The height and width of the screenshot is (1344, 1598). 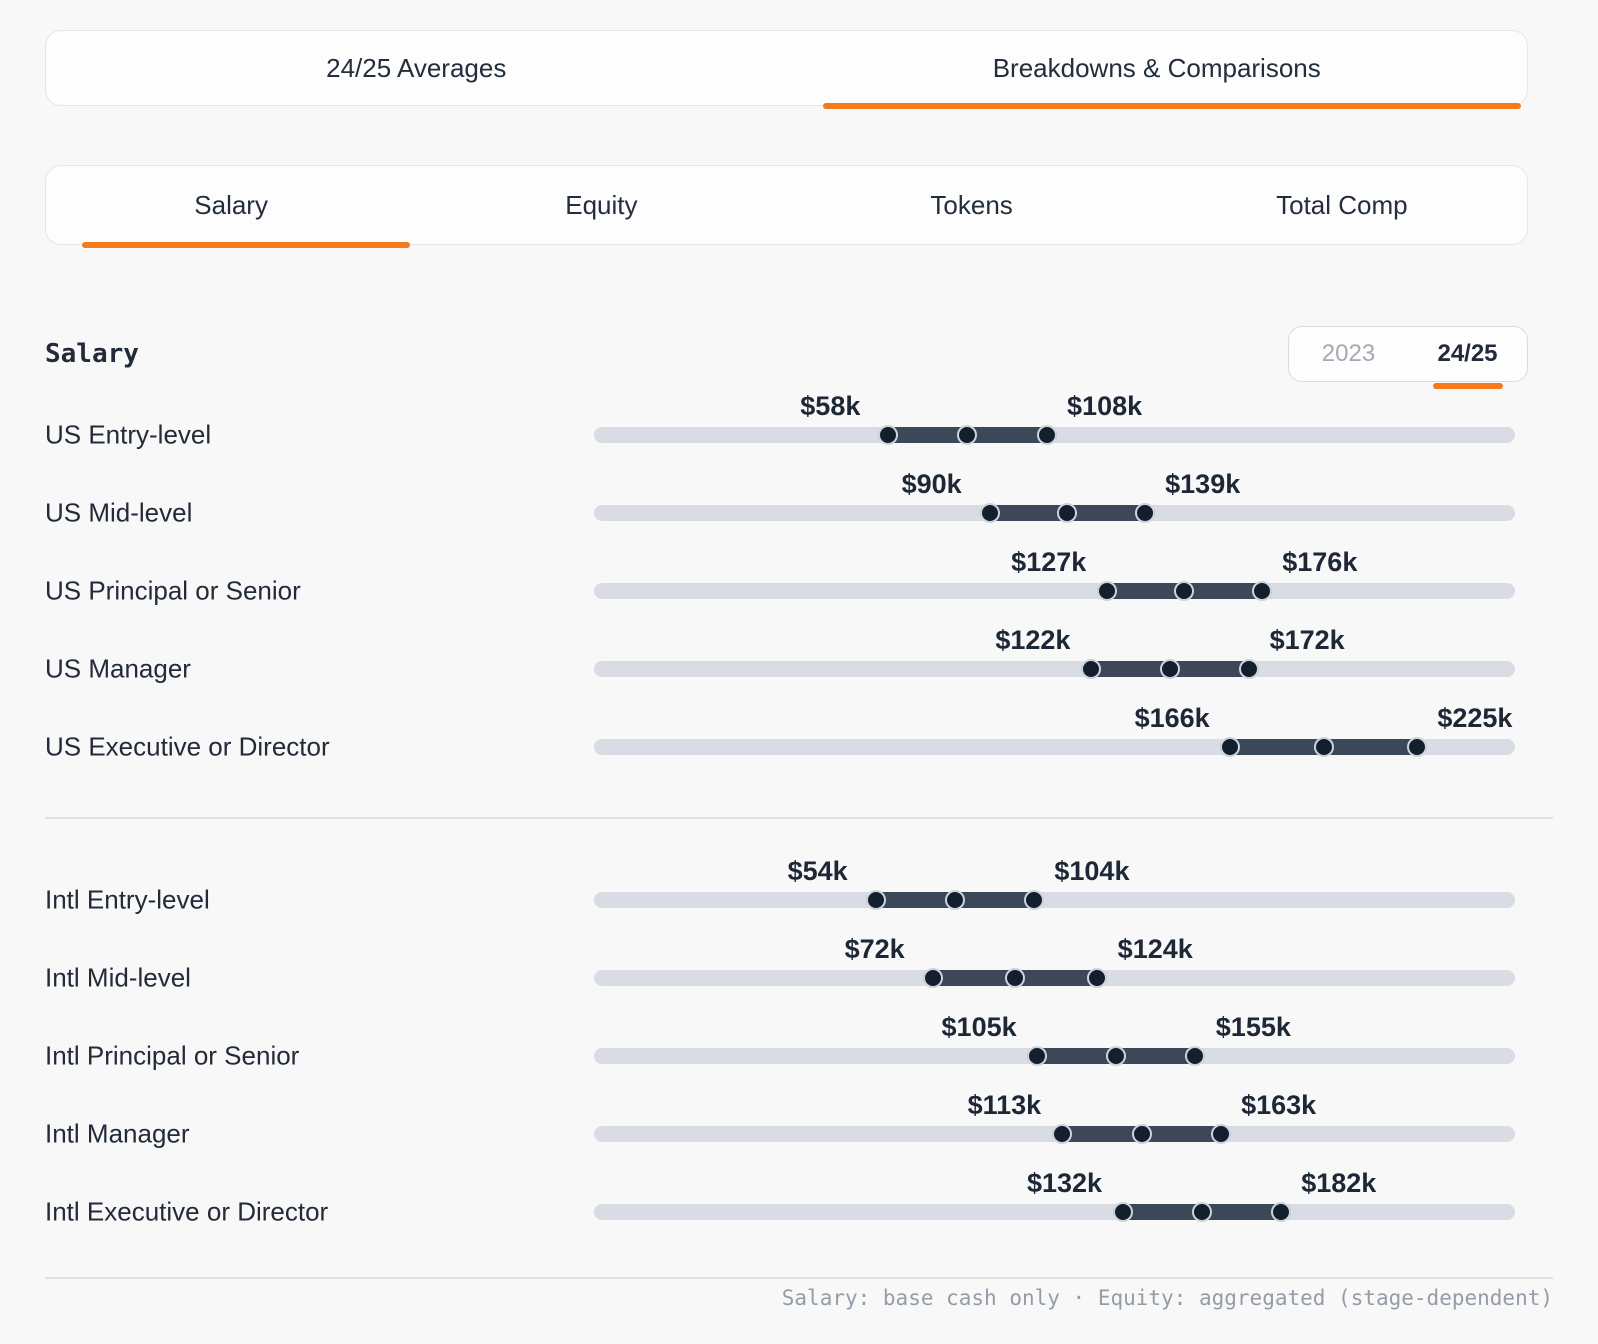 I want to click on max-value-label: $139k, so click(x=1203, y=484).